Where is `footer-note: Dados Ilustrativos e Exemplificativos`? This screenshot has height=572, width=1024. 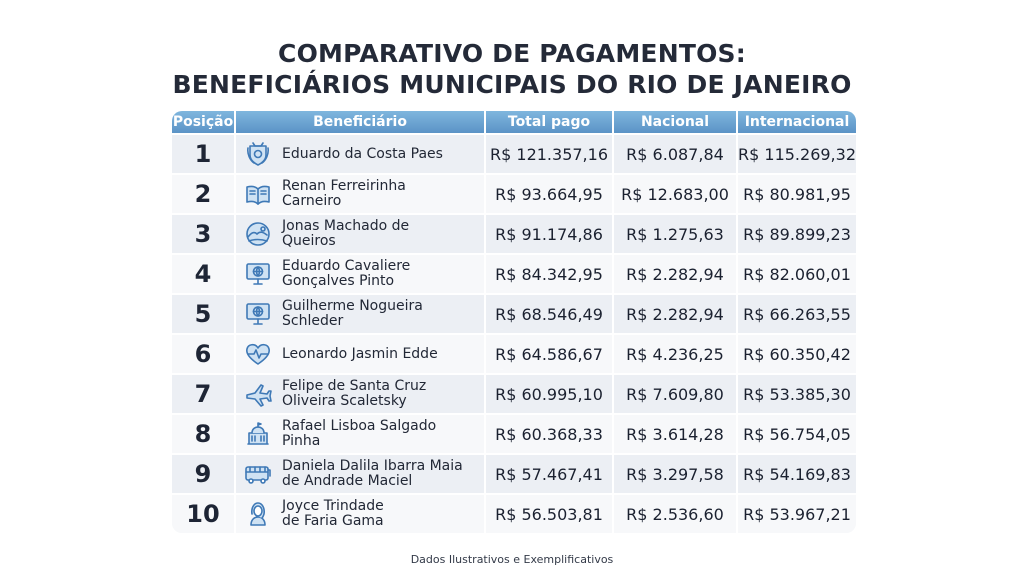
footer-note: Dados Ilustrativos e Exemplificativos is located at coordinates (512, 559).